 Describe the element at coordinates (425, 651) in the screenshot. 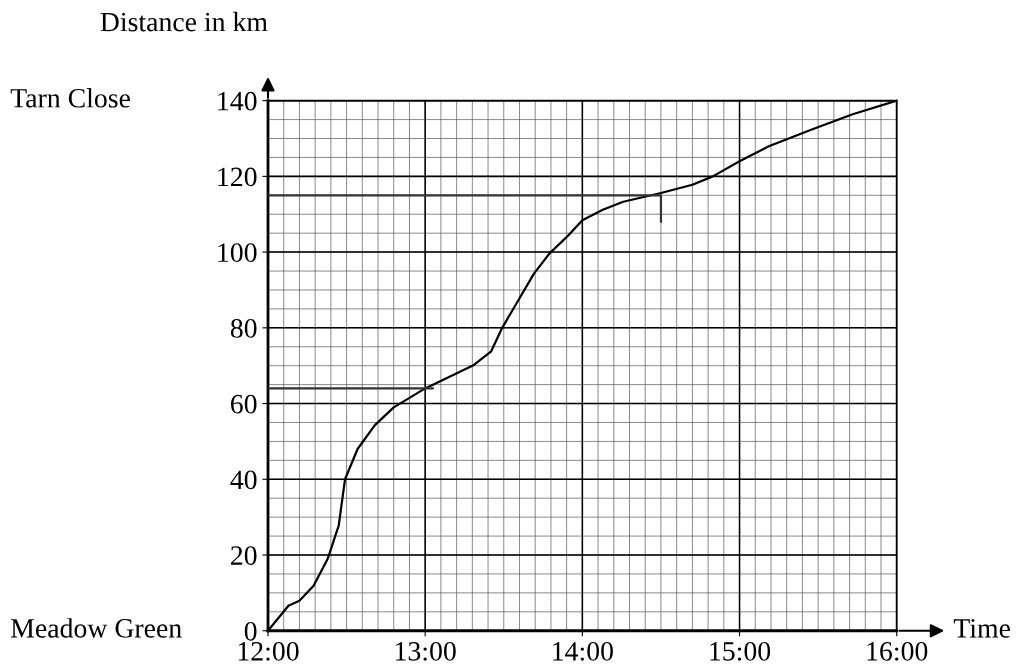

I see `x-tick-label: 13:00` at that location.